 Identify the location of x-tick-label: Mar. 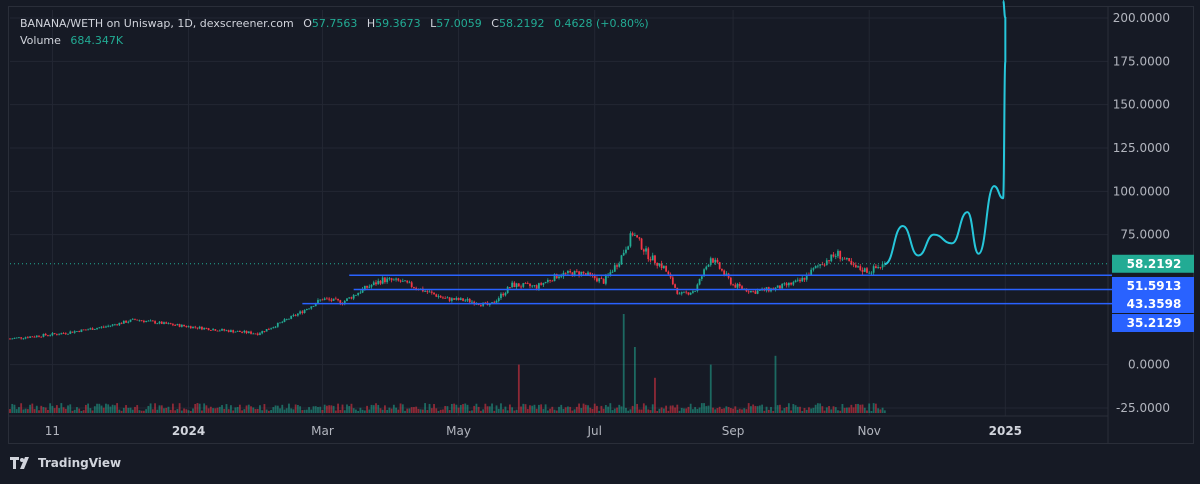
(322, 431).